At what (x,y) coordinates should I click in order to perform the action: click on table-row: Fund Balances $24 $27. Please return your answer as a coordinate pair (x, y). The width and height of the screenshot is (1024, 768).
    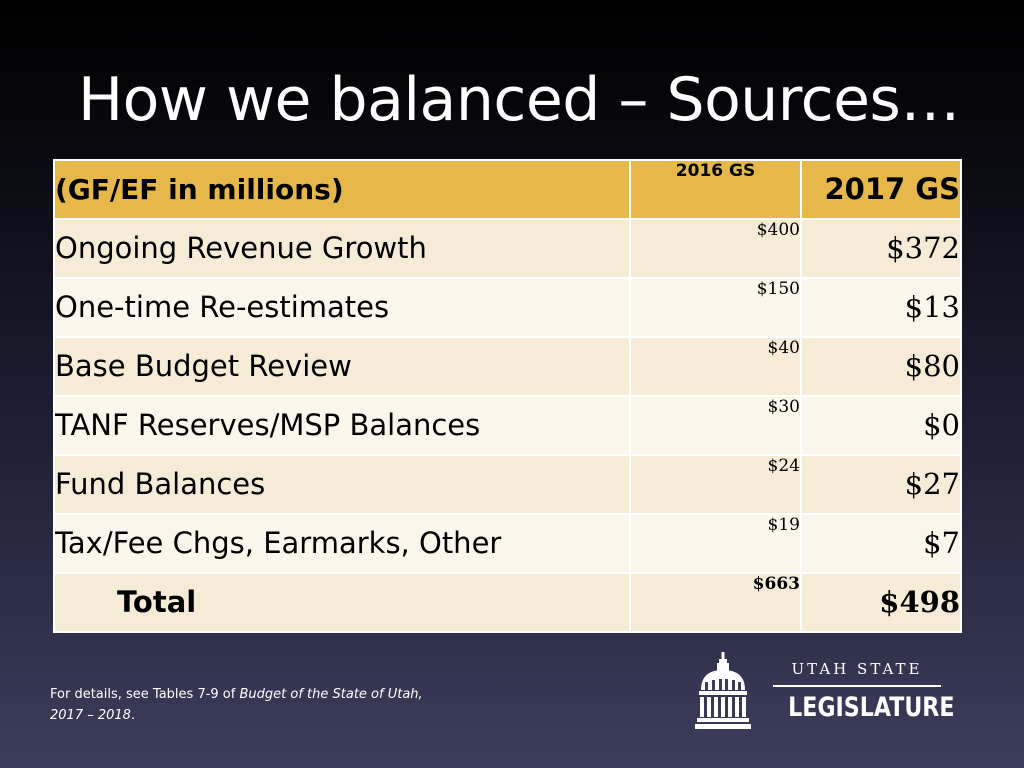
    Looking at the image, I should click on (507, 484).